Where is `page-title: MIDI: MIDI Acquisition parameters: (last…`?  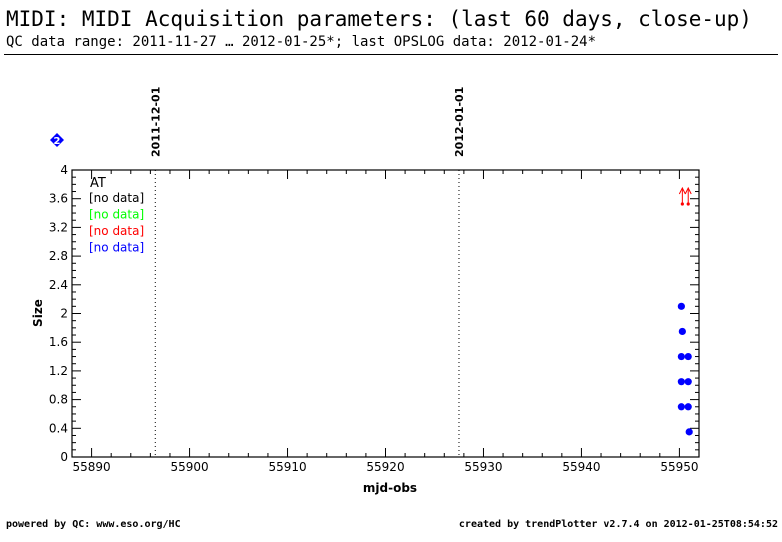
page-title: MIDI: MIDI Acquisition parameters: (last… is located at coordinates (379, 19).